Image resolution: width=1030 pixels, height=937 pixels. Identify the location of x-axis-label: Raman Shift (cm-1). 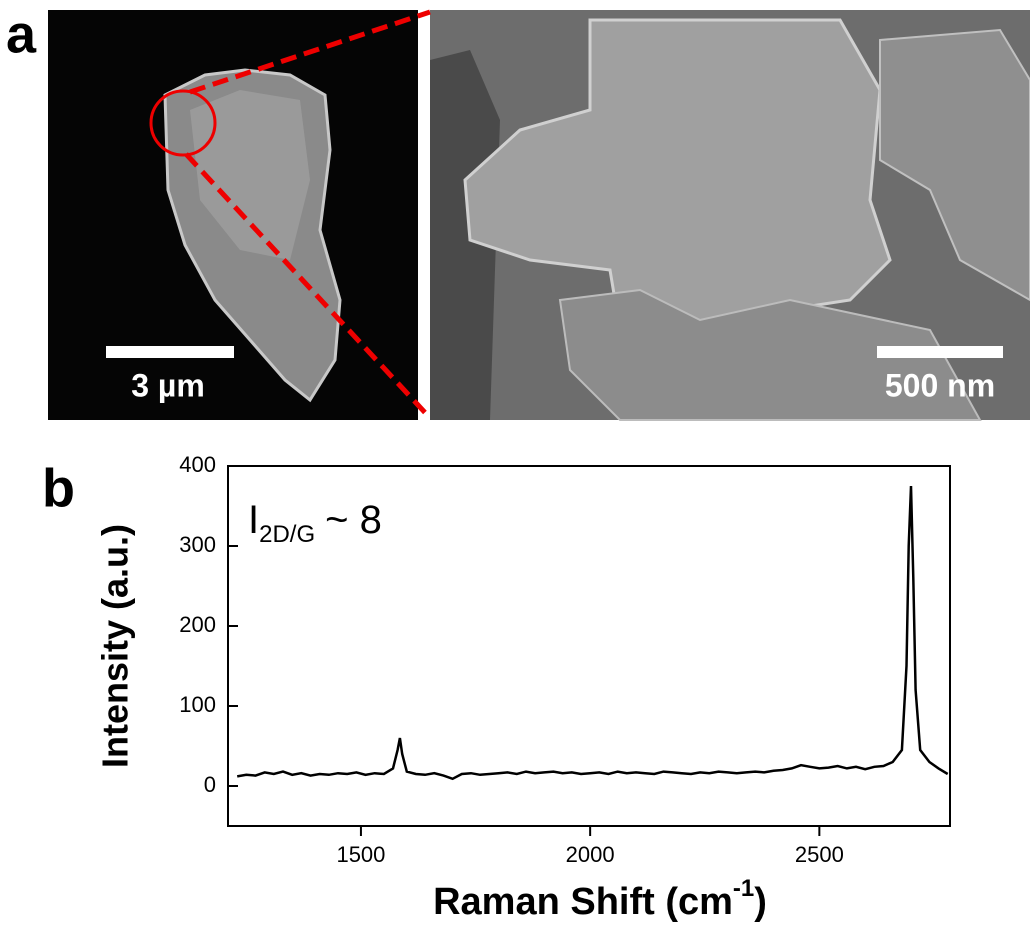
(600, 899).